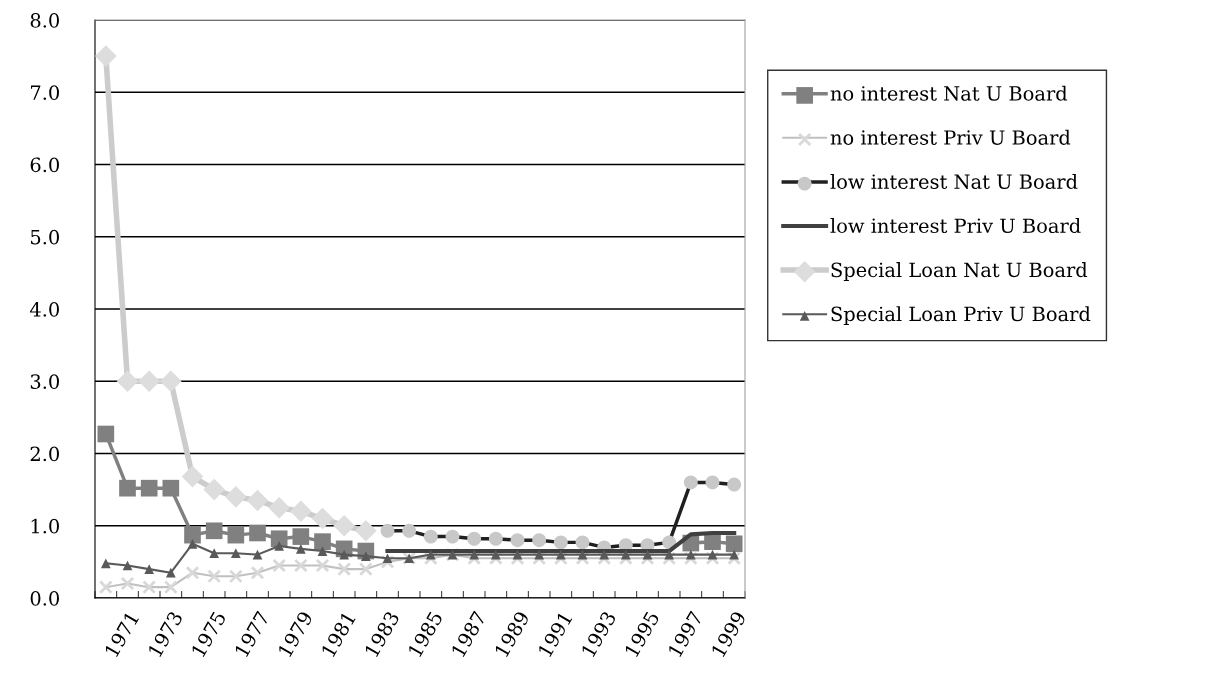  What do you see at coordinates (44, 454) in the screenshot?
I see `y-tick-label: 2.0` at bounding box center [44, 454].